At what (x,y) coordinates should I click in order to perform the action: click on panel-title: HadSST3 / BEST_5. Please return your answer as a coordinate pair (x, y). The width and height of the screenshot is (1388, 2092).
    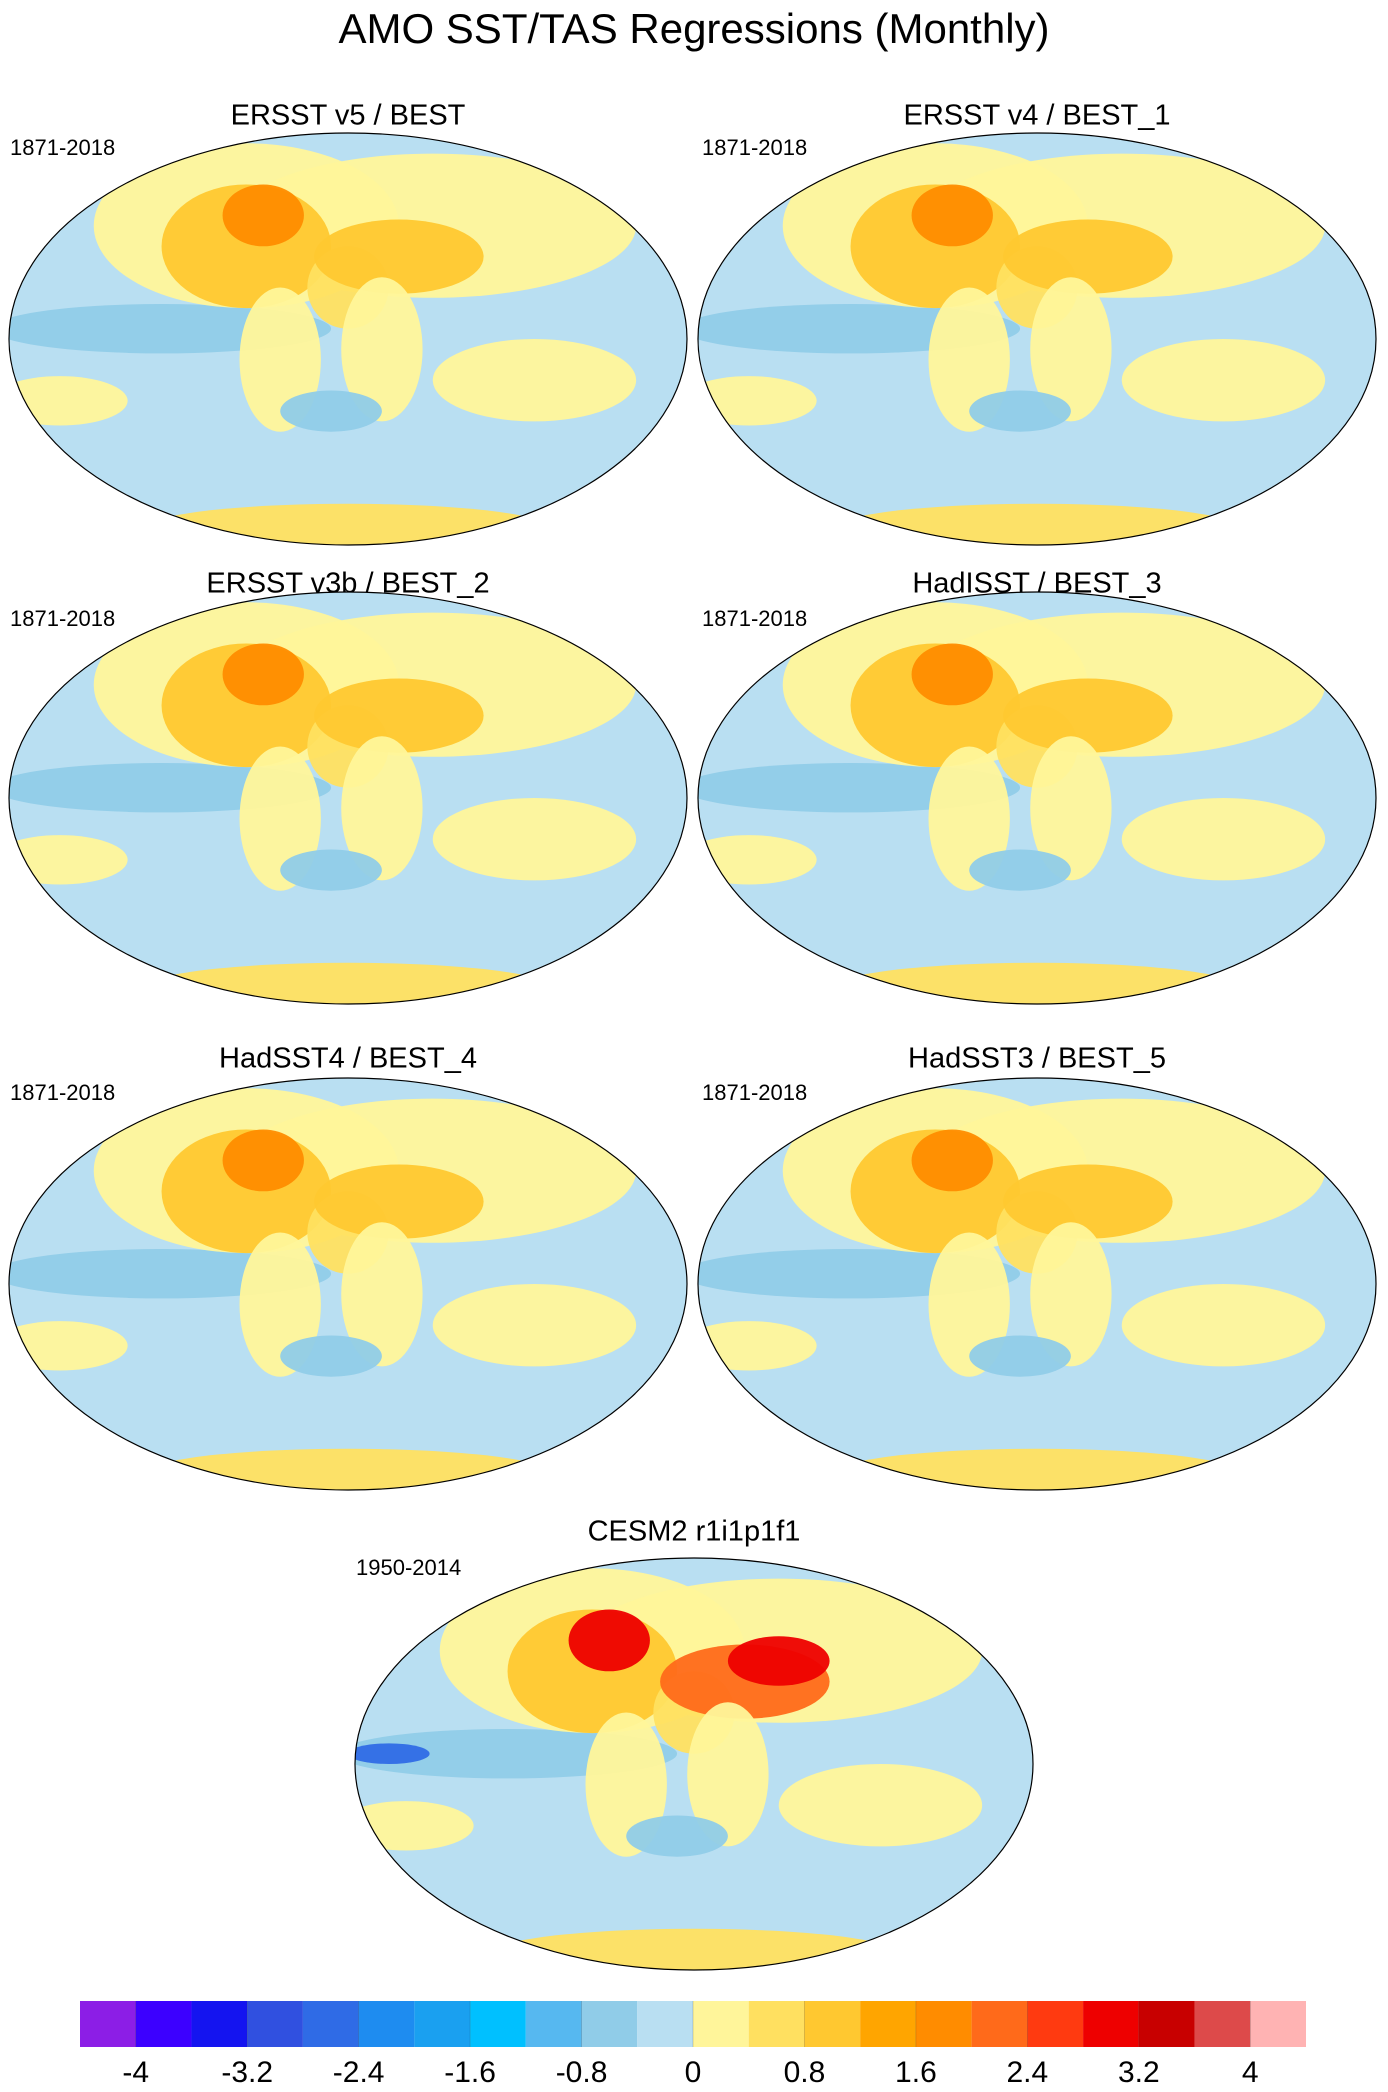
    Looking at the image, I should click on (1037, 1059).